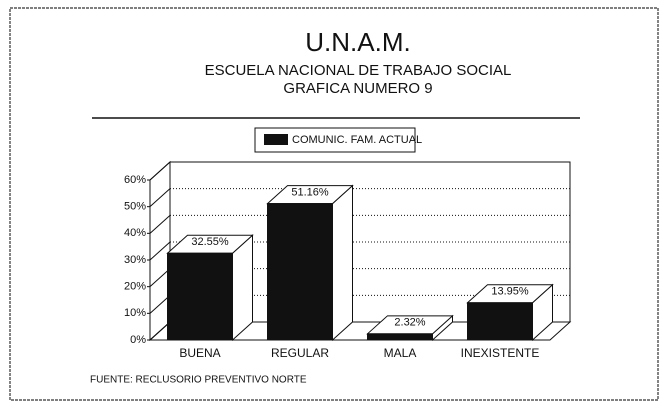  I want to click on x-tick-label: REGULAR, so click(300, 353).